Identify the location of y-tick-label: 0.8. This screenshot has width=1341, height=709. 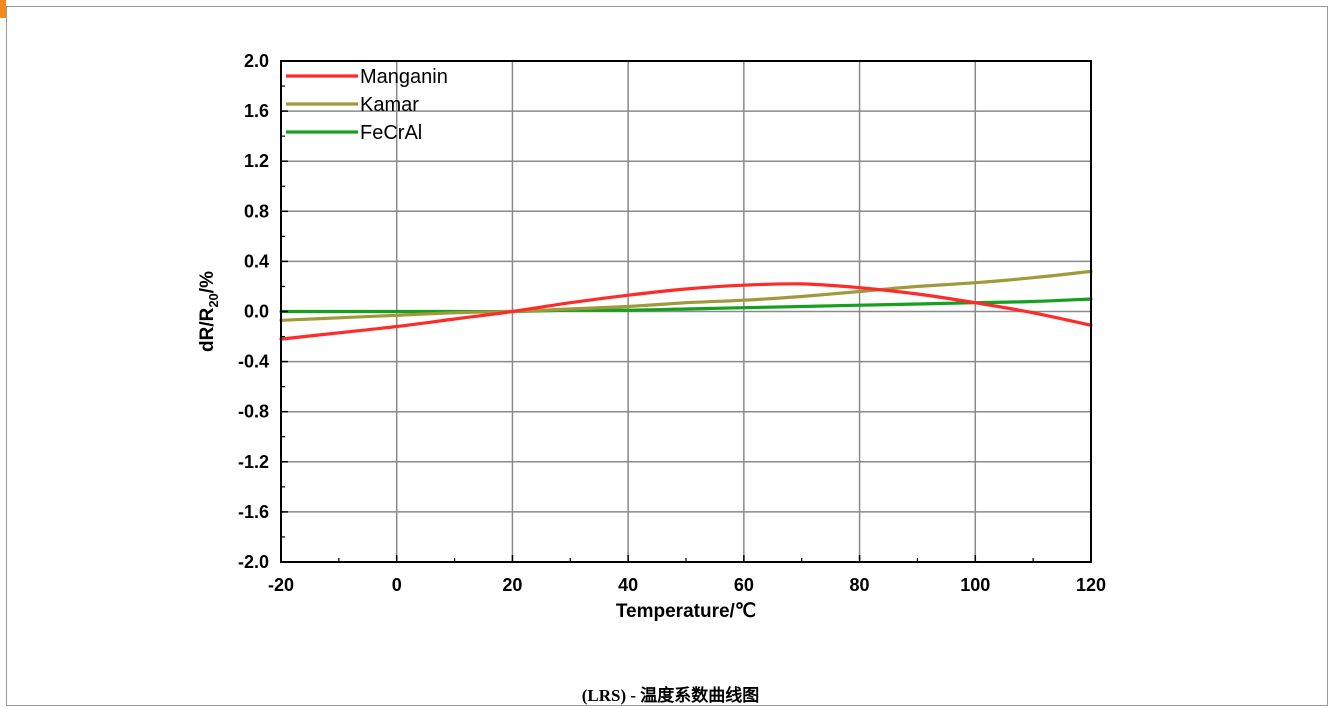
(256, 211).